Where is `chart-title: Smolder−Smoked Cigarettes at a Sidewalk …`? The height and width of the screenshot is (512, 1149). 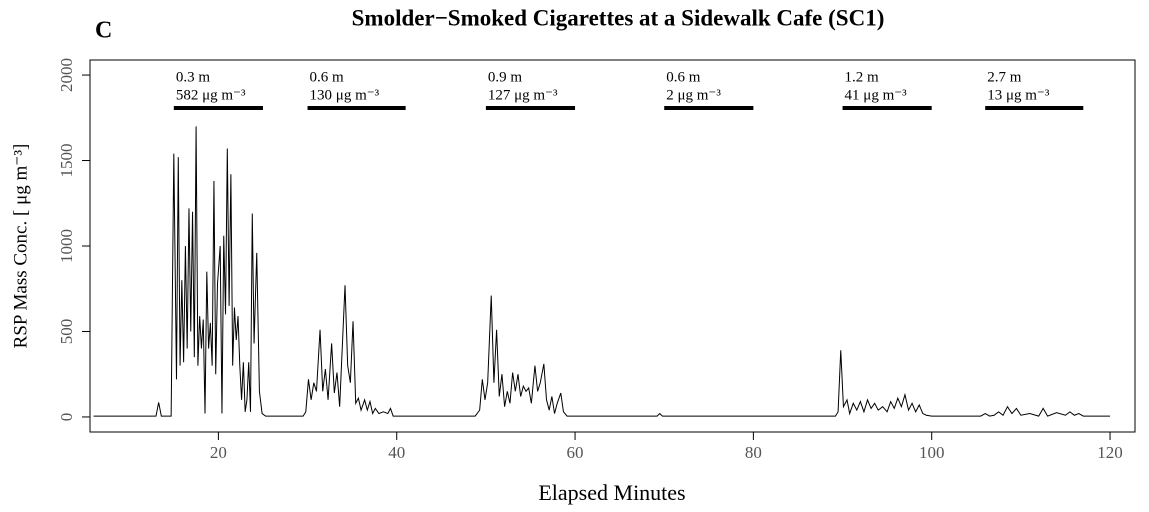
chart-title: Smolder−Smoked Cigarettes at a Sidewalk … is located at coordinates (618, 17).